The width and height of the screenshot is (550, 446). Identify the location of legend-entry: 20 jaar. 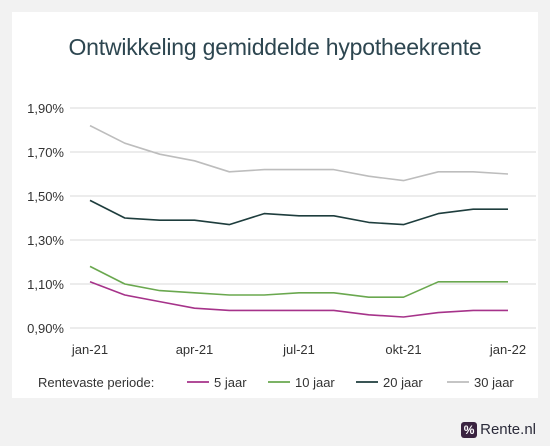
(403, 382).